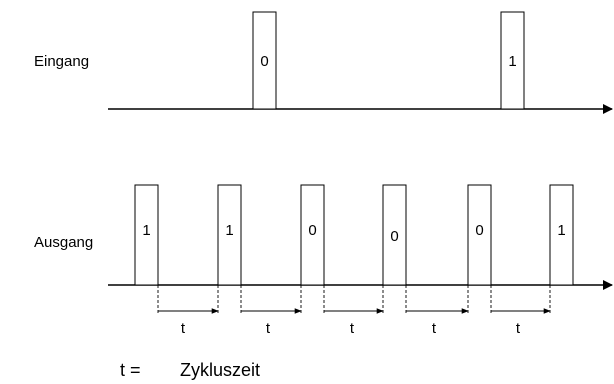  What do you see at coordinates (220, 370) in the screenshot?
I see `legend-text: Zykluszeit` at bounding box center [220, 370].